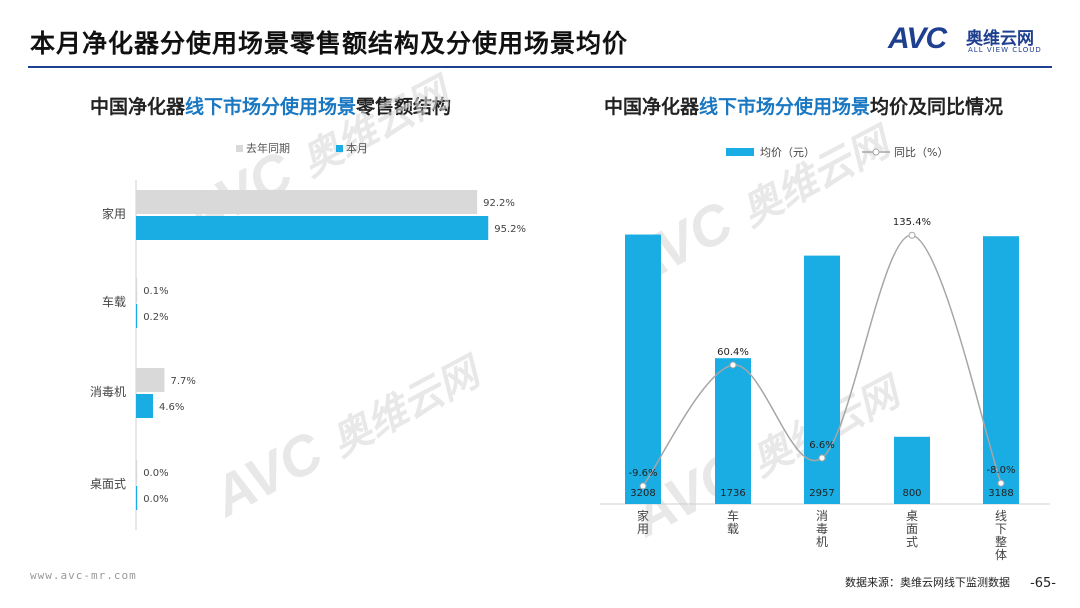  What do you see at coordinates (108, 484) in the screenshot?
I see `category-label: 桌面式` at bounding box center [108, 484].